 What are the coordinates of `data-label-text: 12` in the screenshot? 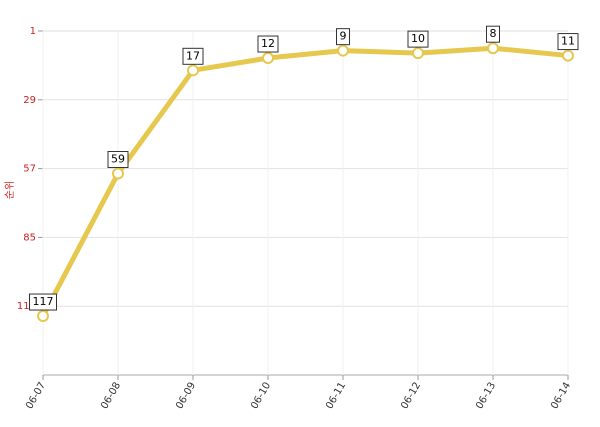 It's located at (268, 43).